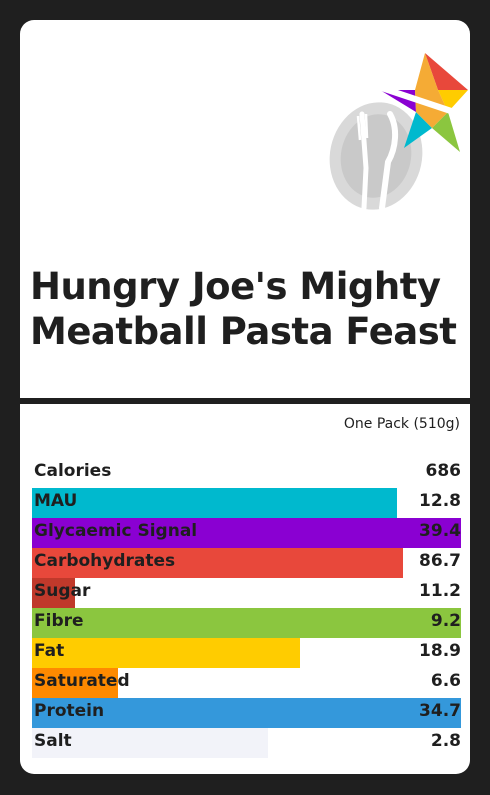  What do you see at coordinates (105, 561) in the screenshot?
I see `nutrient-label: Carbohydrates` at bounding box center [105, 561].